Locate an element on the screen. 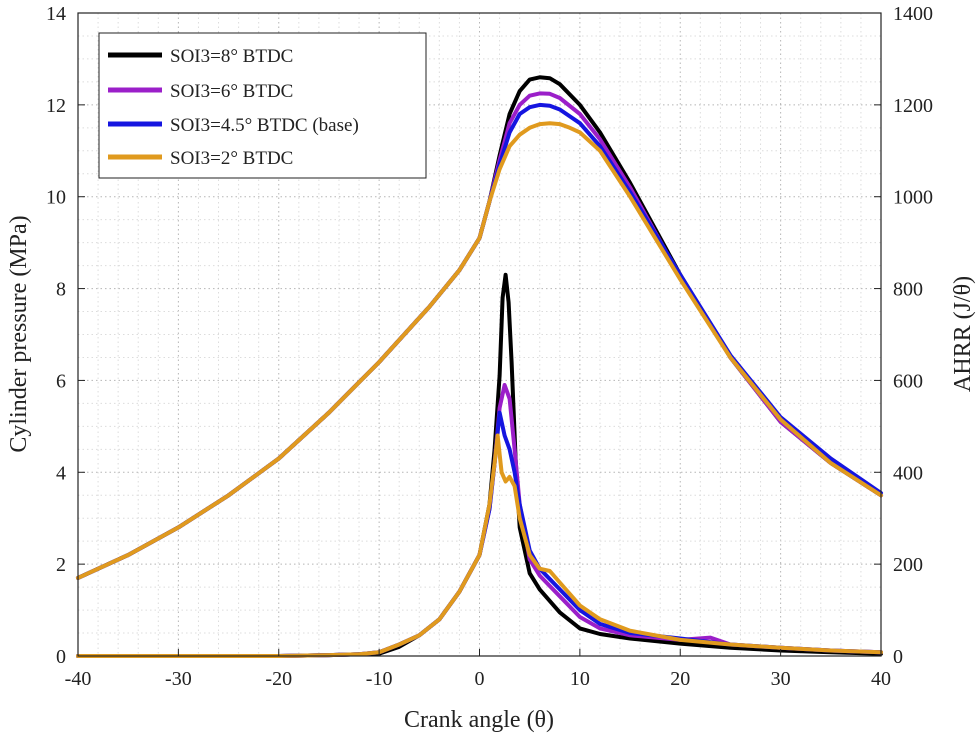 The height and width of the screenshot is (737, 980). legend-label-soi3-6: SOI3=6° BTDC is located at coordinates (231, 91).